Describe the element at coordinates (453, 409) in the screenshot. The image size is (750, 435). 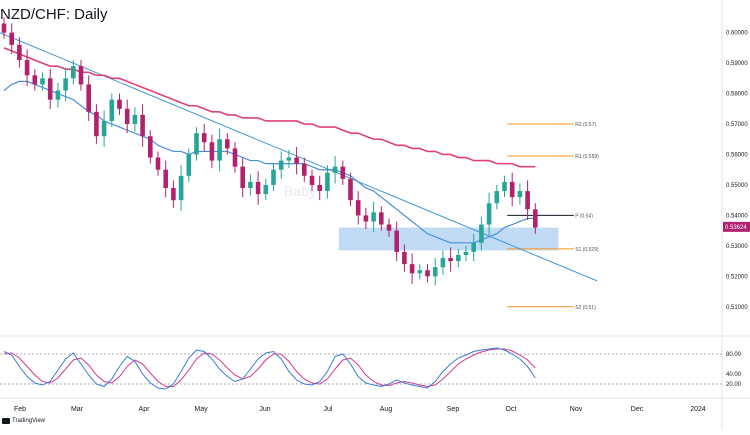
I see `x-tick-7: Sep` at that location.